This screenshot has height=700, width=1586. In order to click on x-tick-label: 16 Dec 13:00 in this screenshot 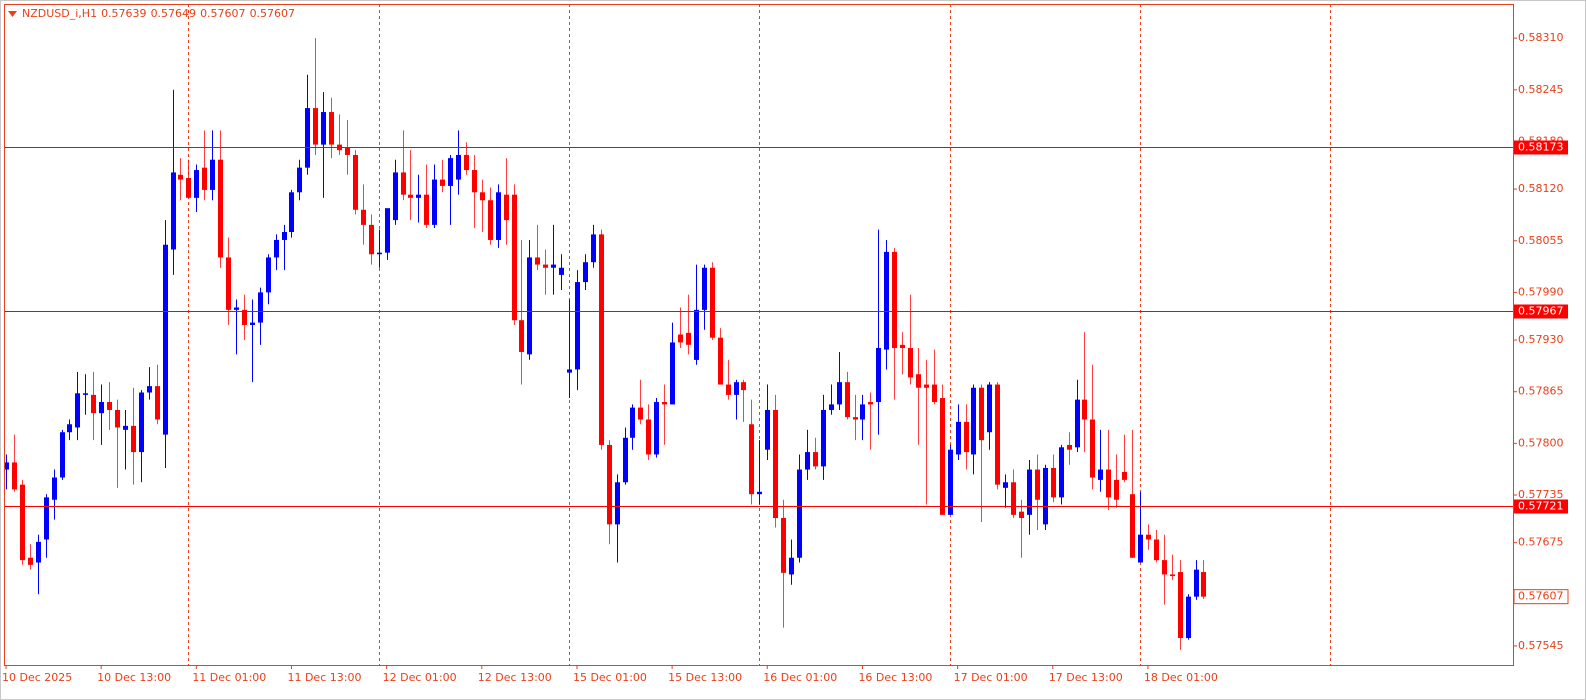, I will do `click(895, 677)`.